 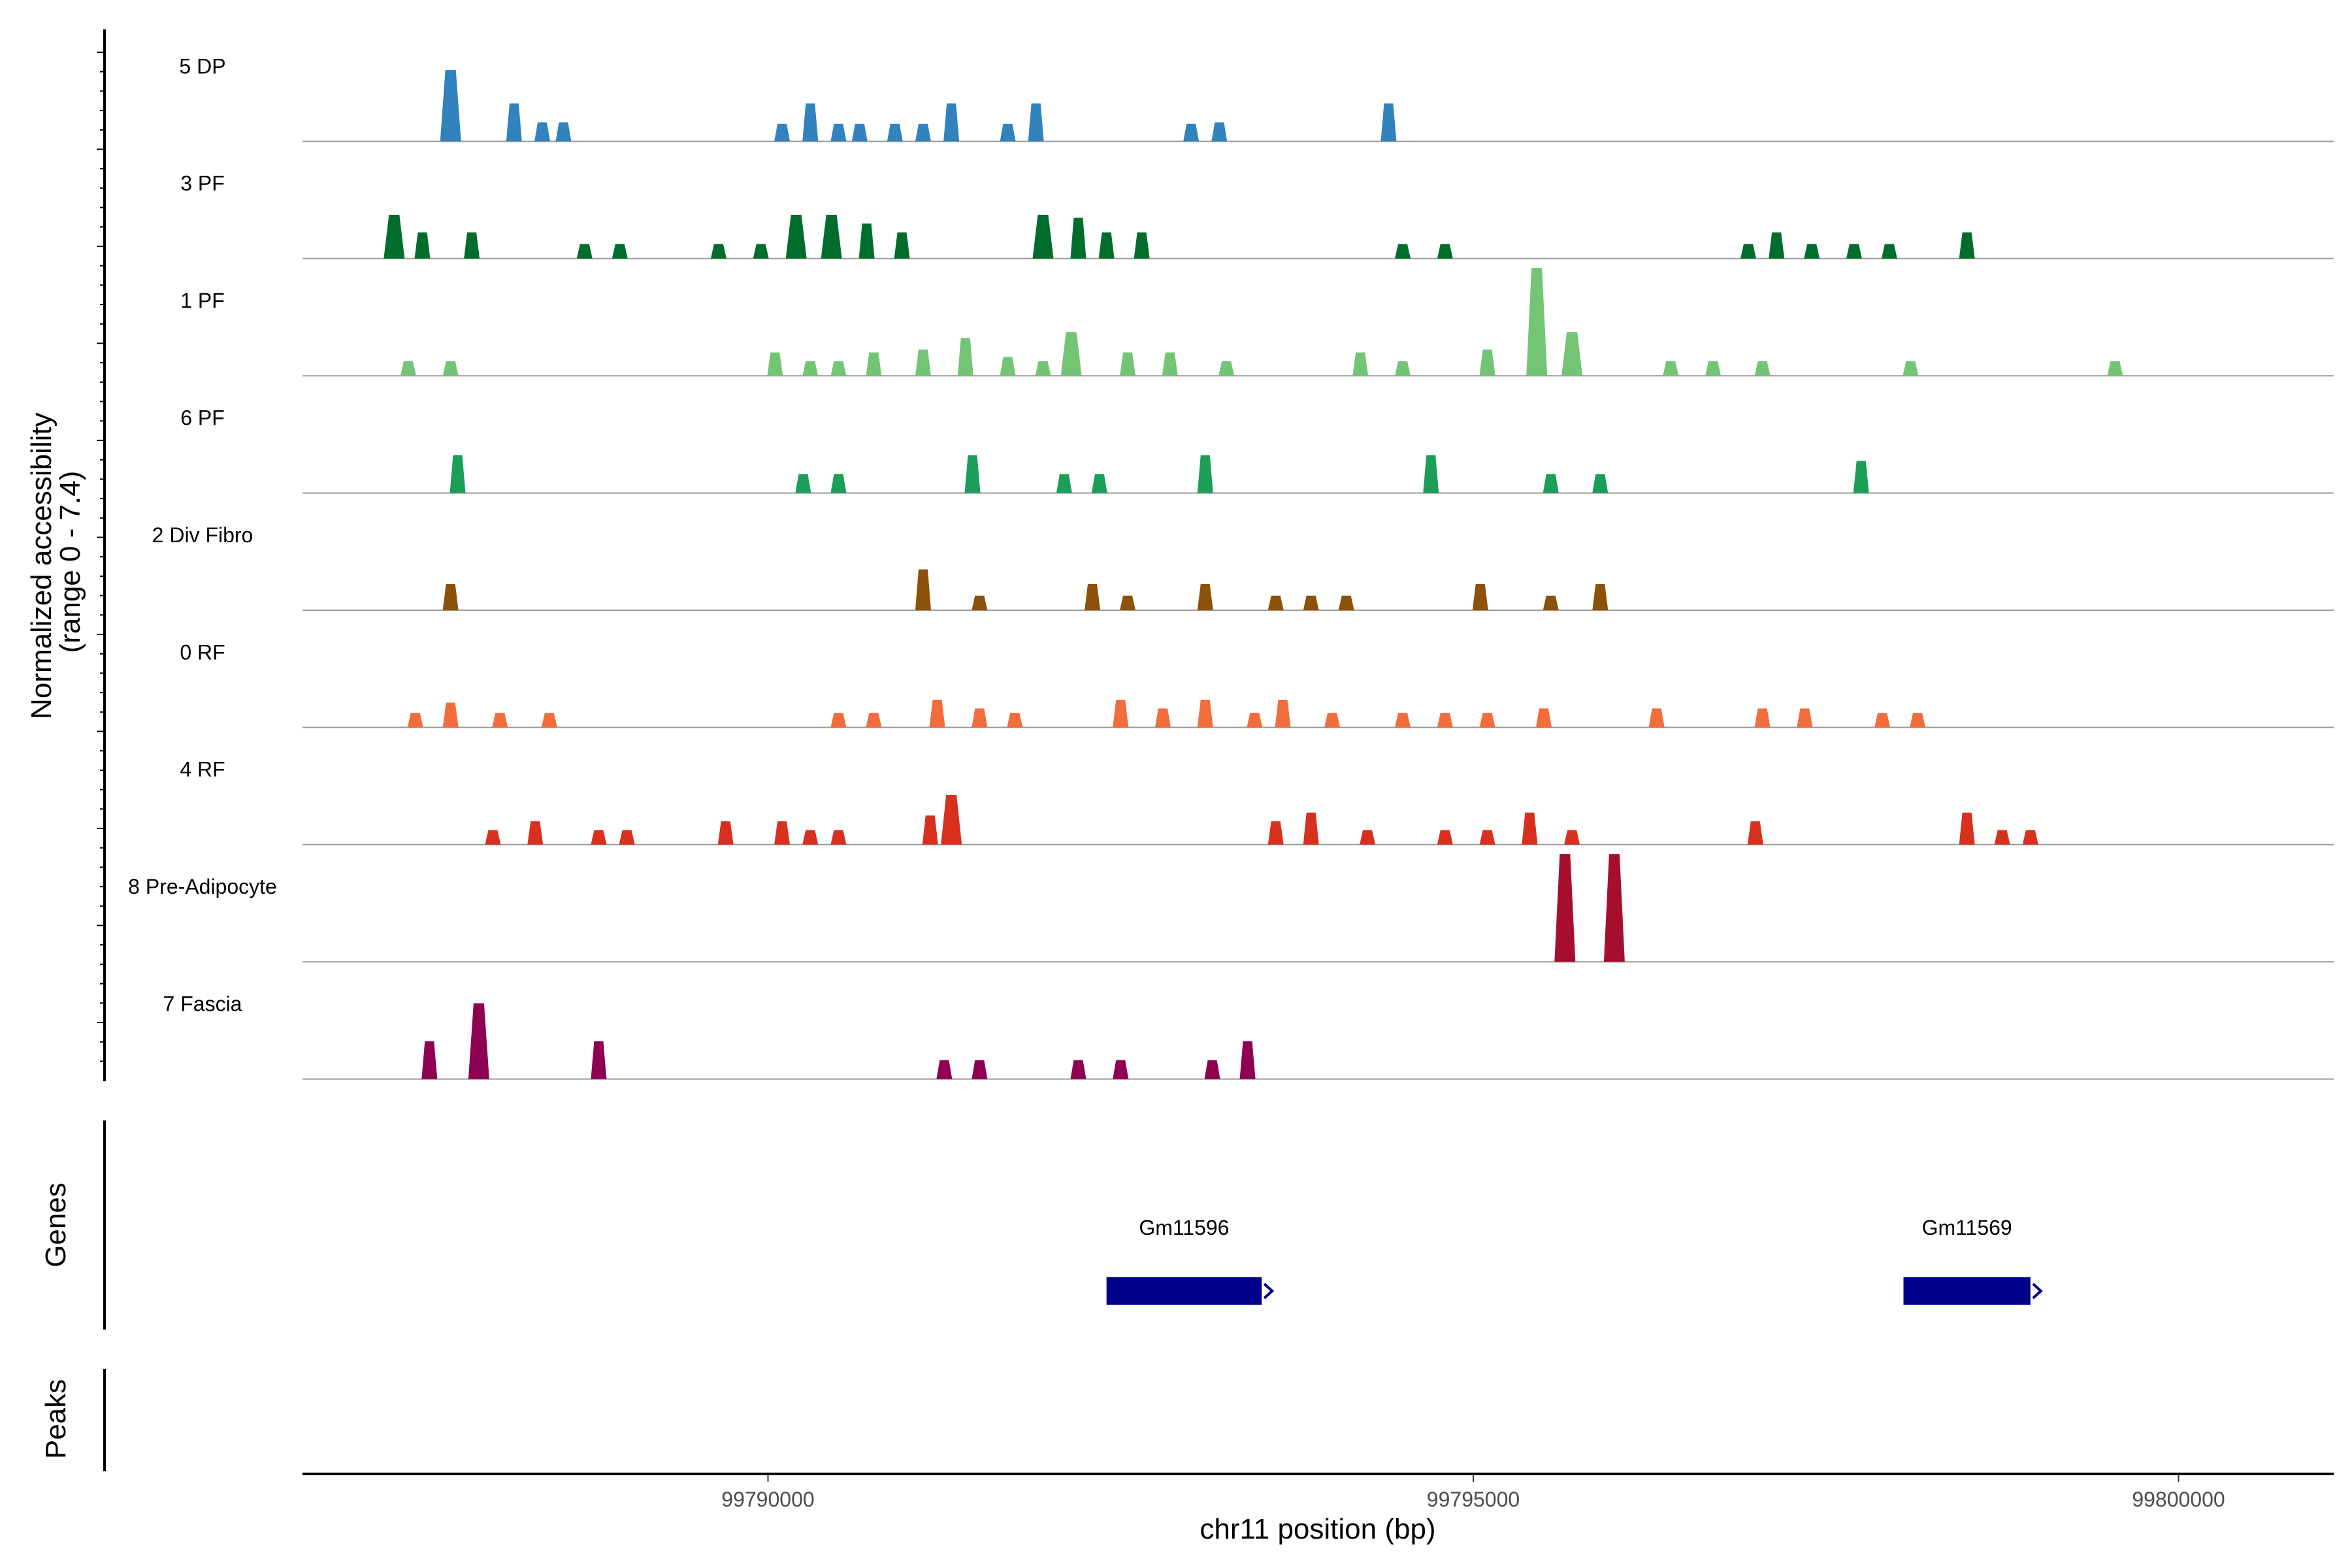 I want to click on track-4-rf: 4 RF, so click(x=1257, y=801).